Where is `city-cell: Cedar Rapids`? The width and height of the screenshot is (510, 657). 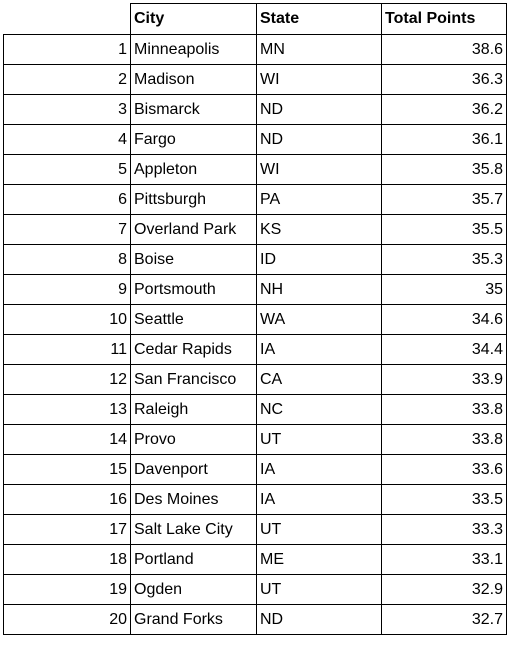
city-cell: Cedar Rapids is located at coordinates (193, 349).